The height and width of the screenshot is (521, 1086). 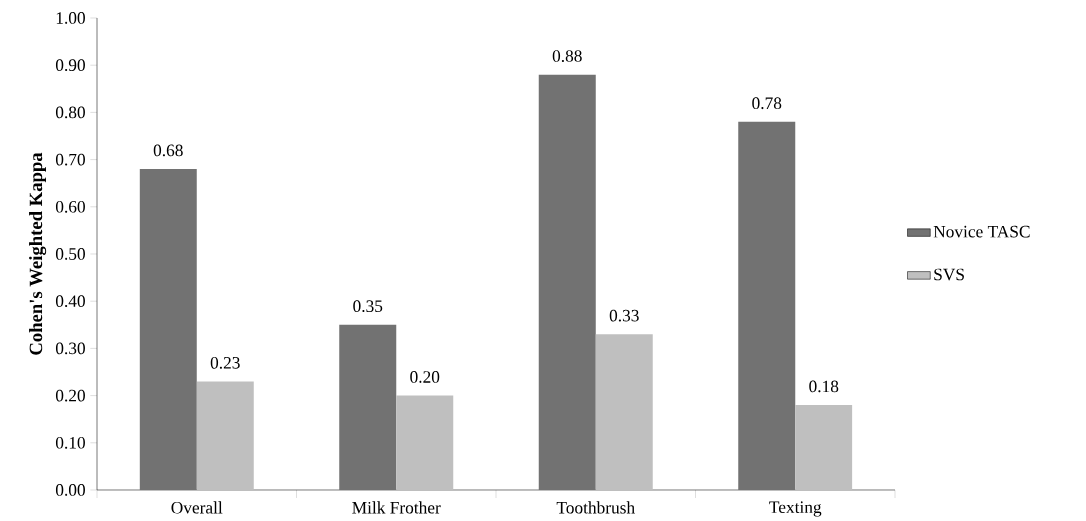 I want to click on y-tick-label: 0.80, so click(x=70, y=112).